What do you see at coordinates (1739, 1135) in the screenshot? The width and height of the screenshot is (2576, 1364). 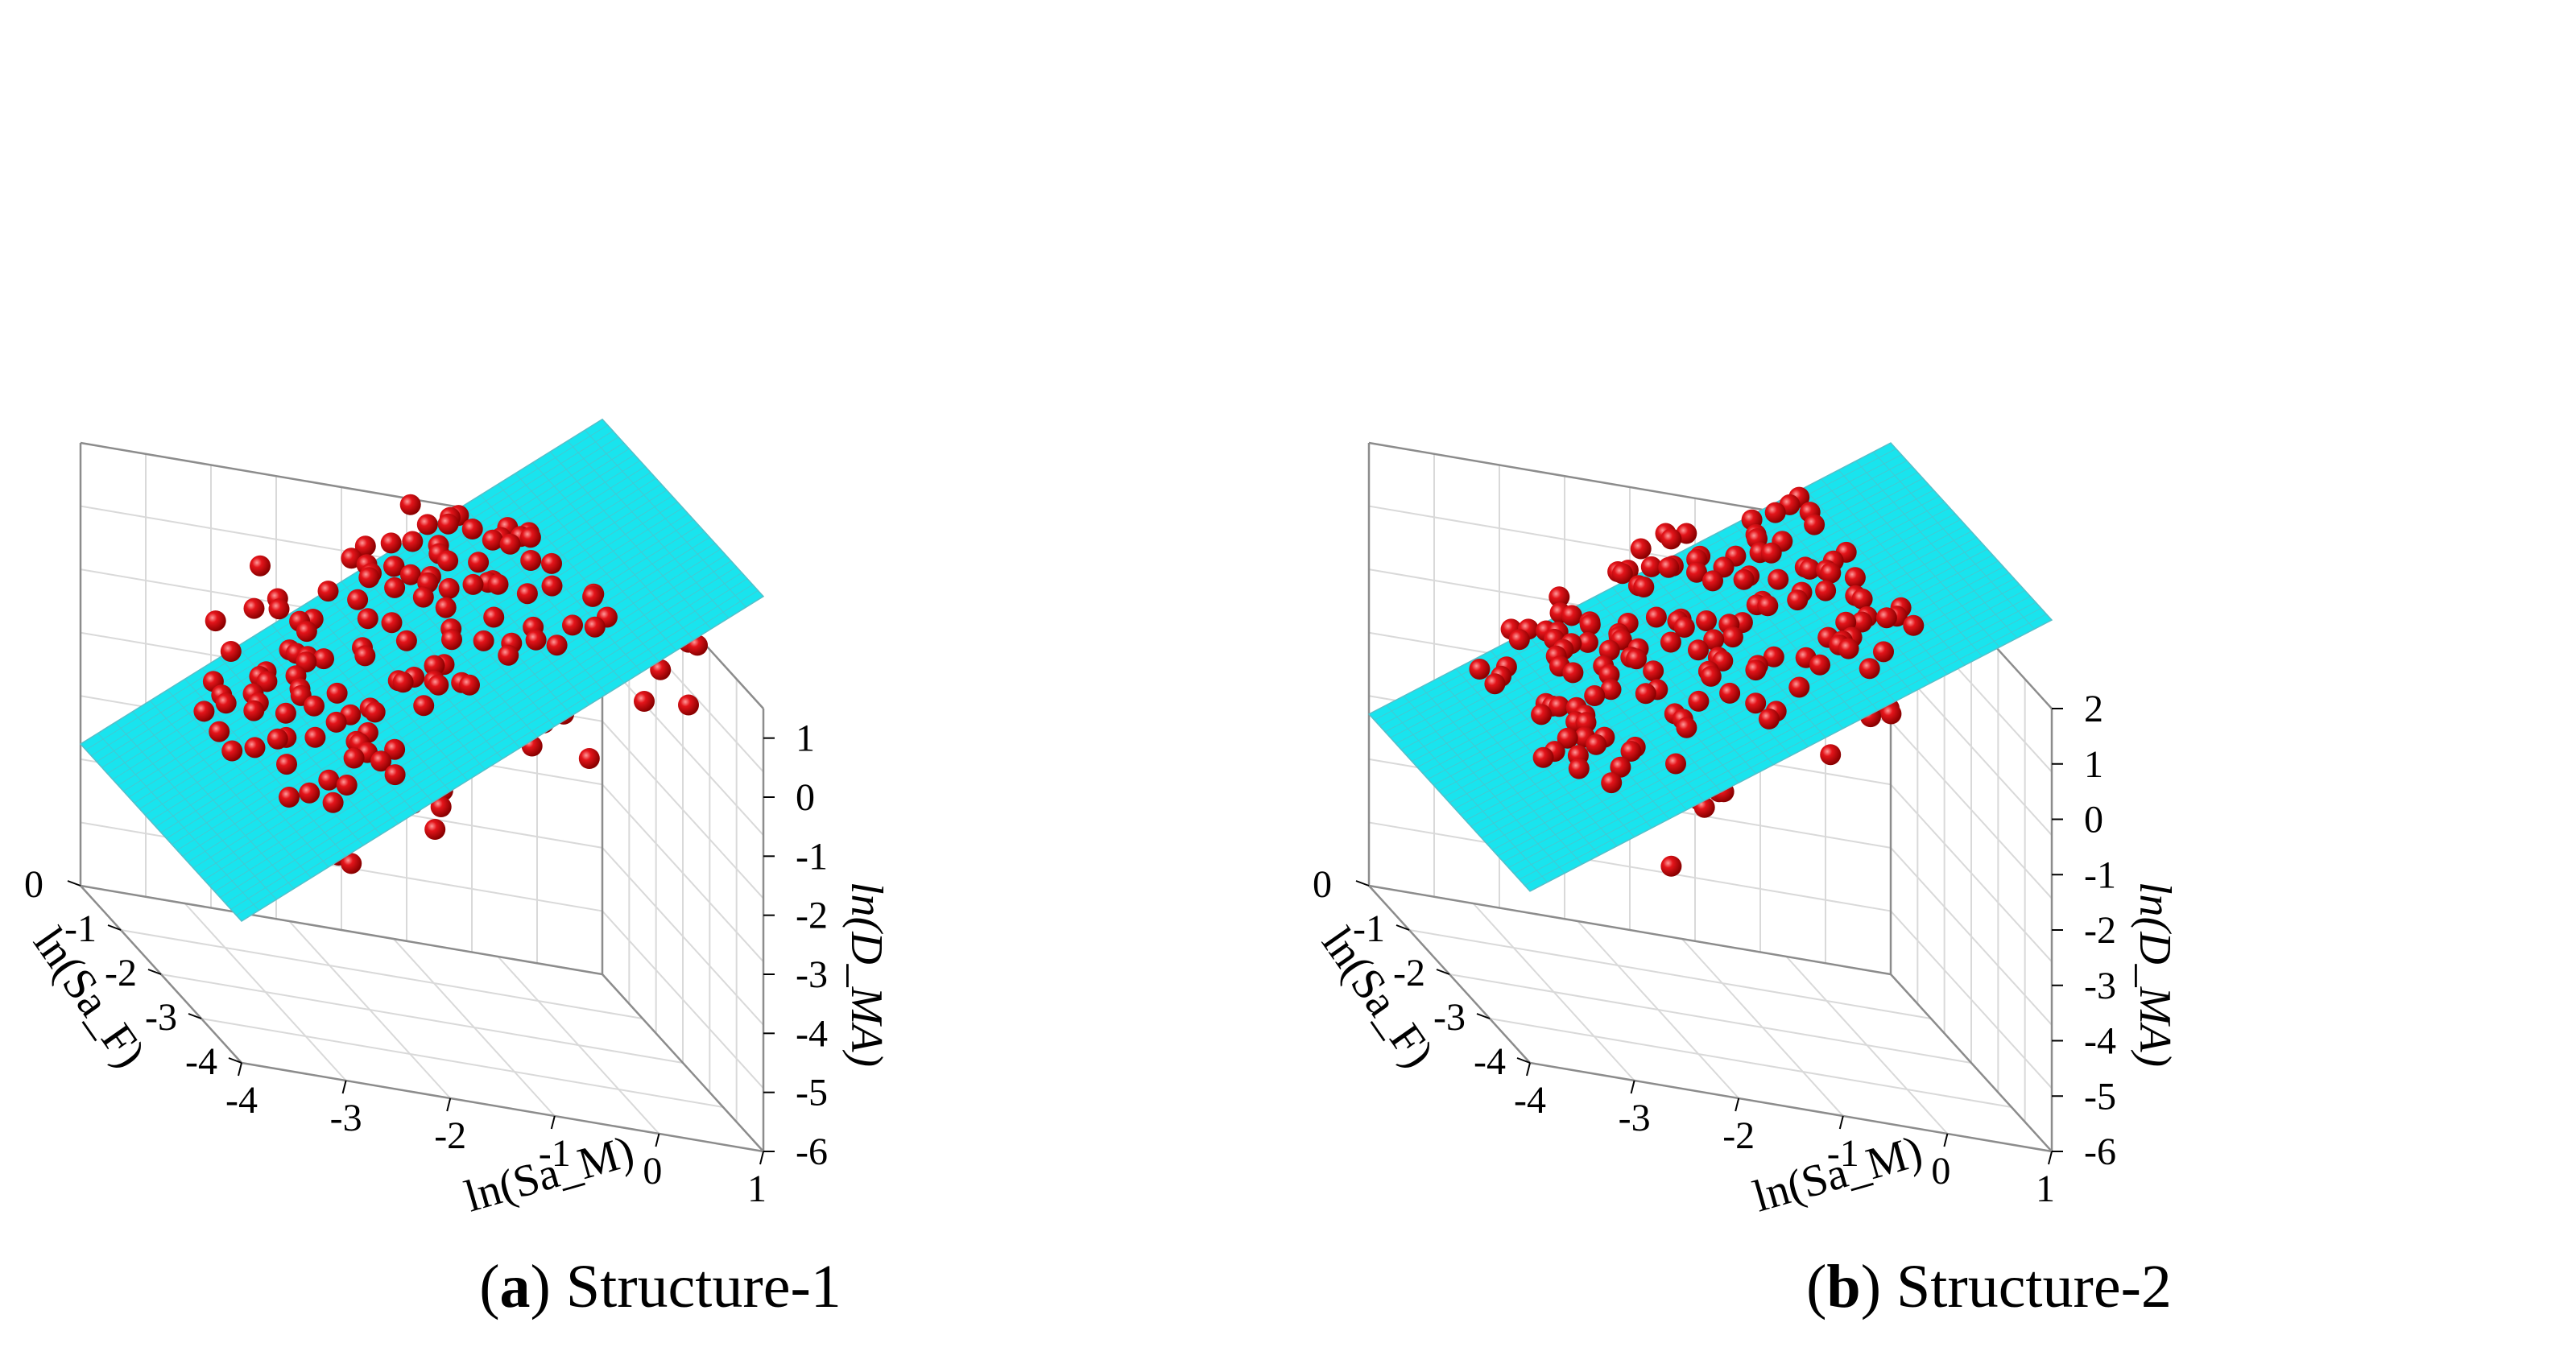 I see `x-tick-label: -2` at bounding box center [1739, 1135].